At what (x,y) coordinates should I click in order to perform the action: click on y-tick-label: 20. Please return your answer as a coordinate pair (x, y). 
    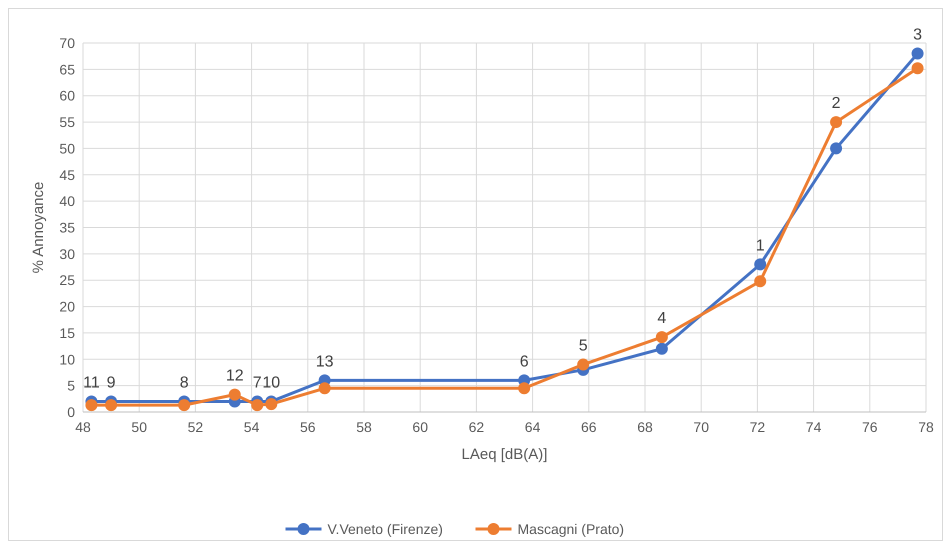
    Looking at the image, I should click on (67, 306).